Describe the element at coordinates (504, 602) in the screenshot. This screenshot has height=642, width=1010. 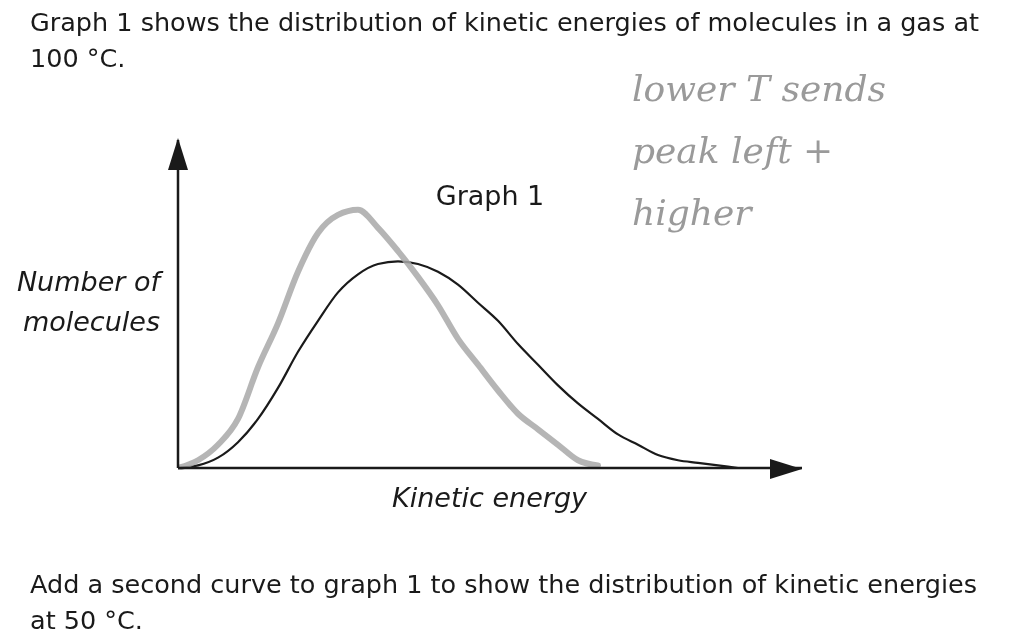
I see `text: Add a second curve to graph 1 to show the distribution of kinetic energies at 50 °C.` at that location.